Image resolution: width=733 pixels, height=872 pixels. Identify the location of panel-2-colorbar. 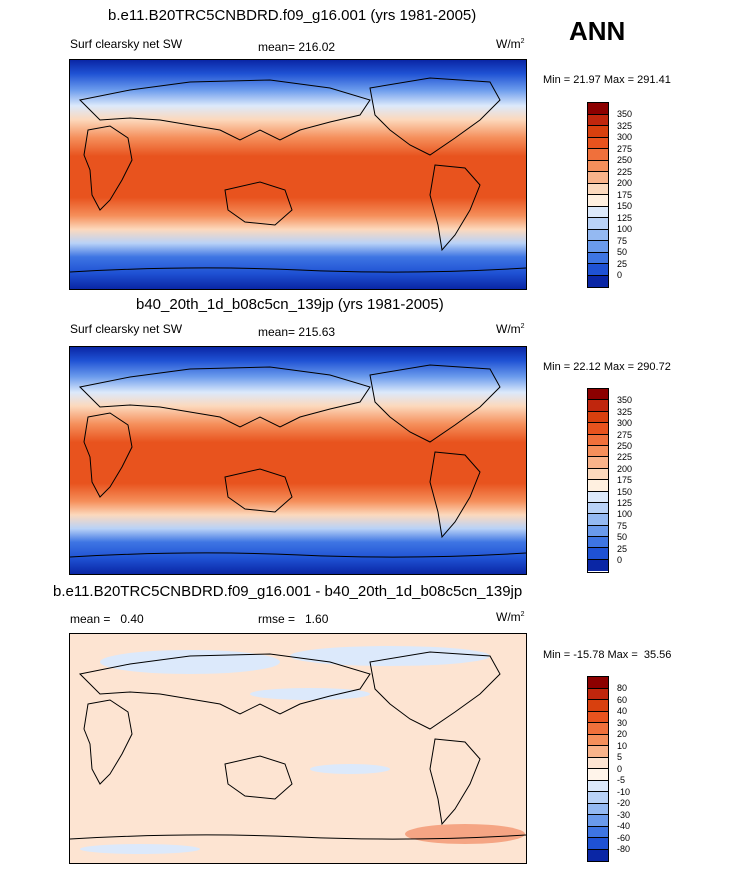
(598, 480).